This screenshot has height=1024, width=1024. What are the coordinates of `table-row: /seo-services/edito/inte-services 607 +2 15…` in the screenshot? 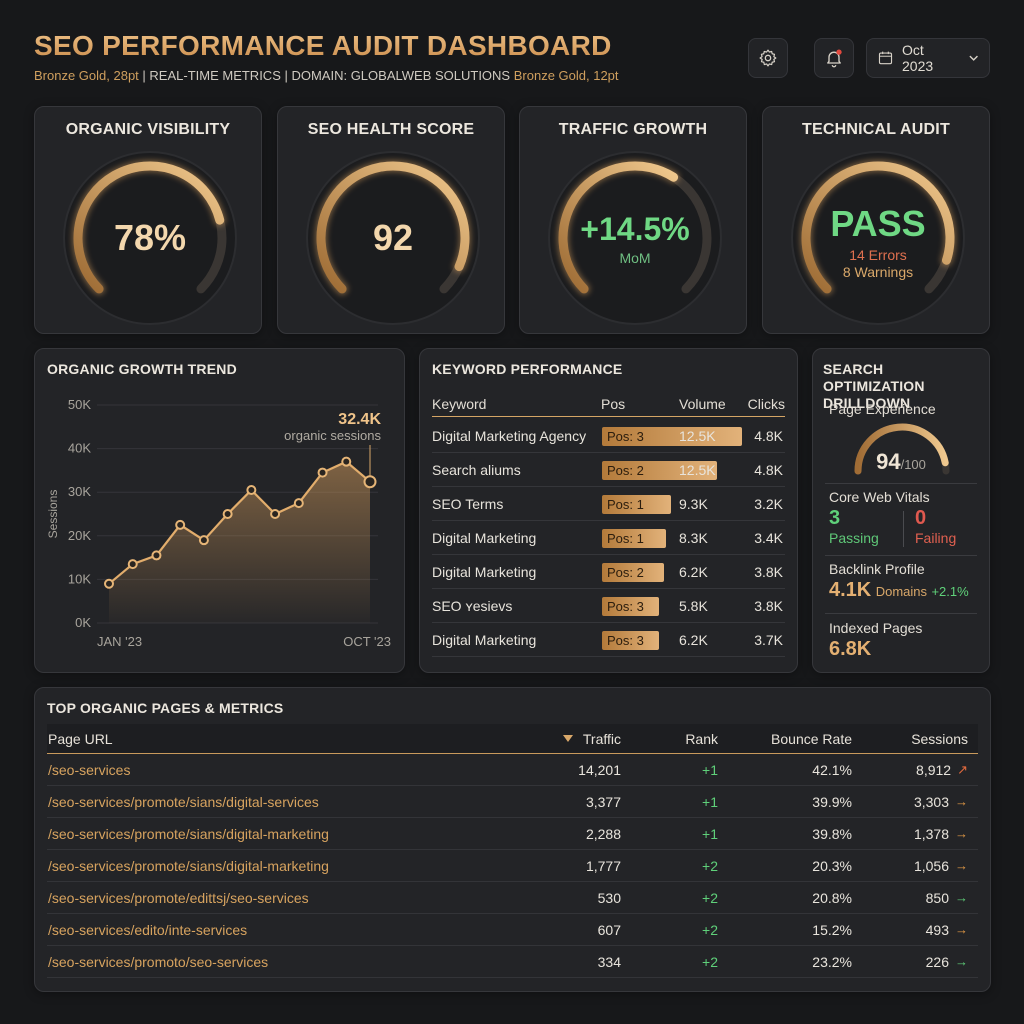 It's located at (512, 930).